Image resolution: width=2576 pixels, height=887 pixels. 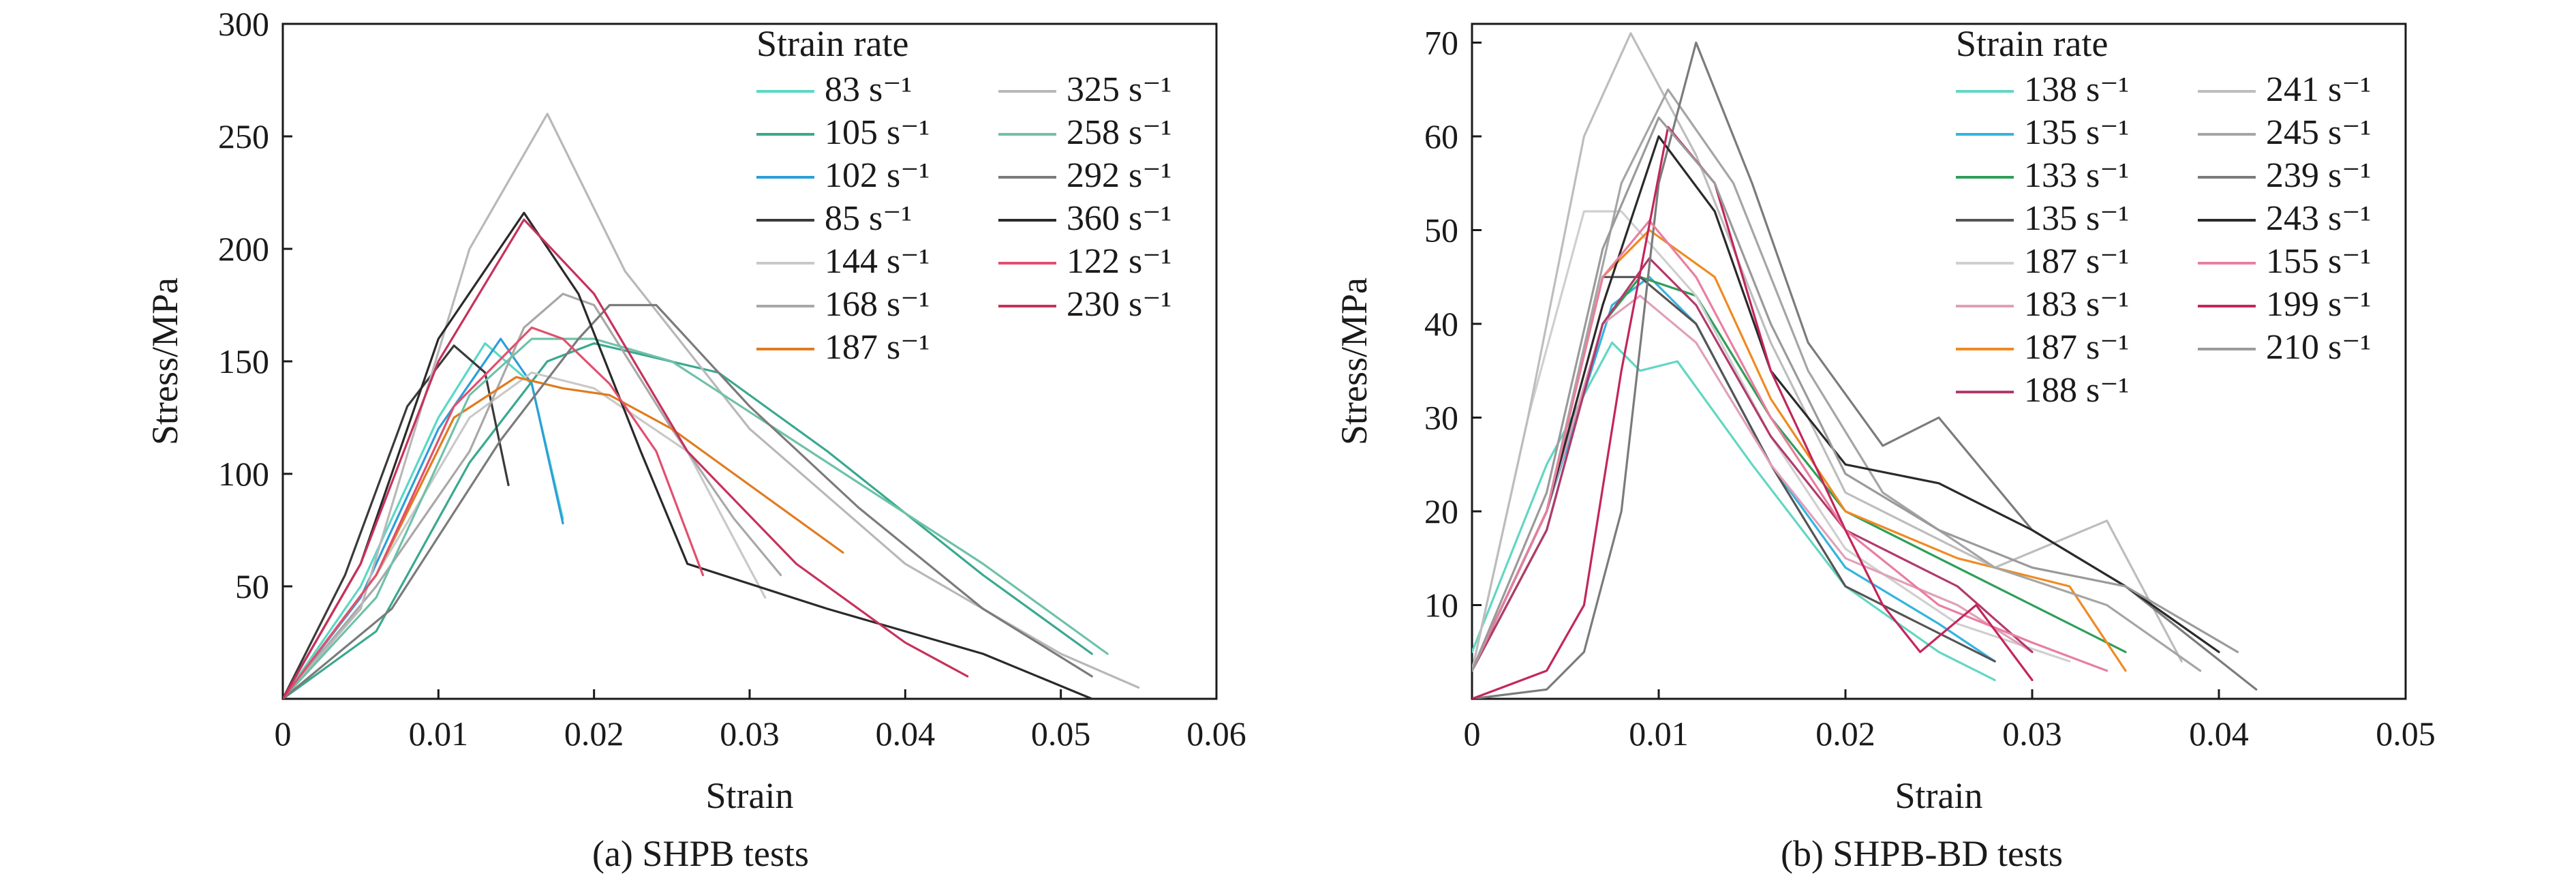 What do you see at coordinates (2318, 304) in the screenshot?
I see `legend-entry: 199 s⁻¹` at bounding box center [2318, 304].